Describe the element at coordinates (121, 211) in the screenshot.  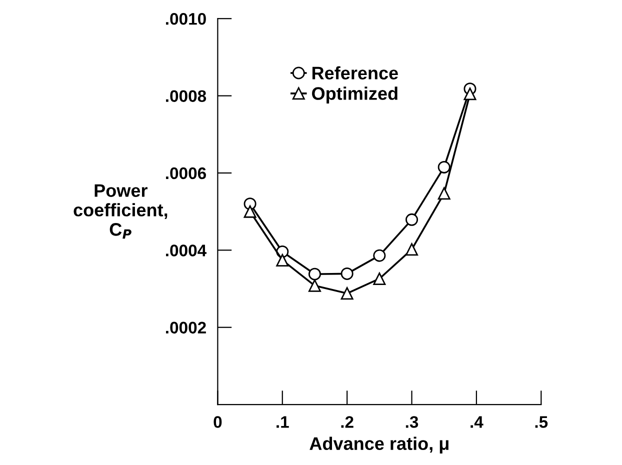
I see `y-axis-title: Power coefficient, C$_{P}$` at that location.